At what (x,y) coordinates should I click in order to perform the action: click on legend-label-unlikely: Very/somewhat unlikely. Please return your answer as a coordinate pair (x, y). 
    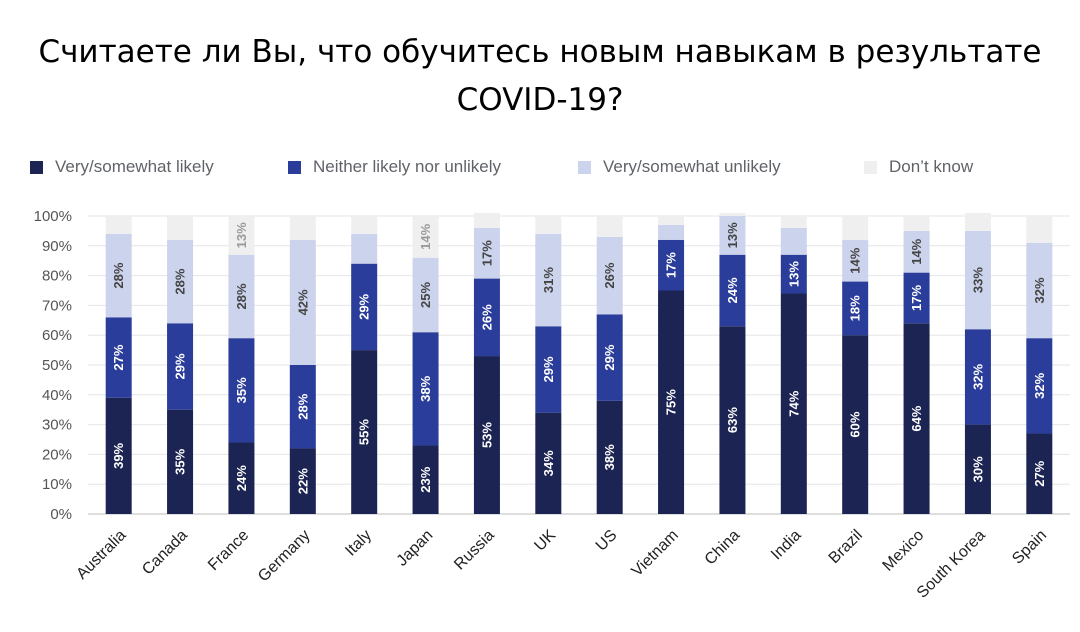
    Looking at the image, I should click on (692, 166).